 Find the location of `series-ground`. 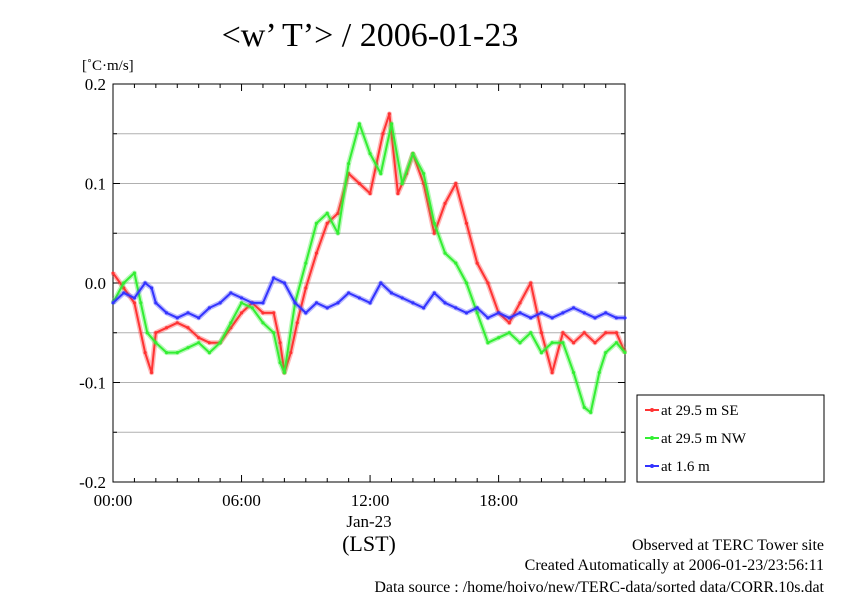

series-ground is located at coordinates (369, 298).